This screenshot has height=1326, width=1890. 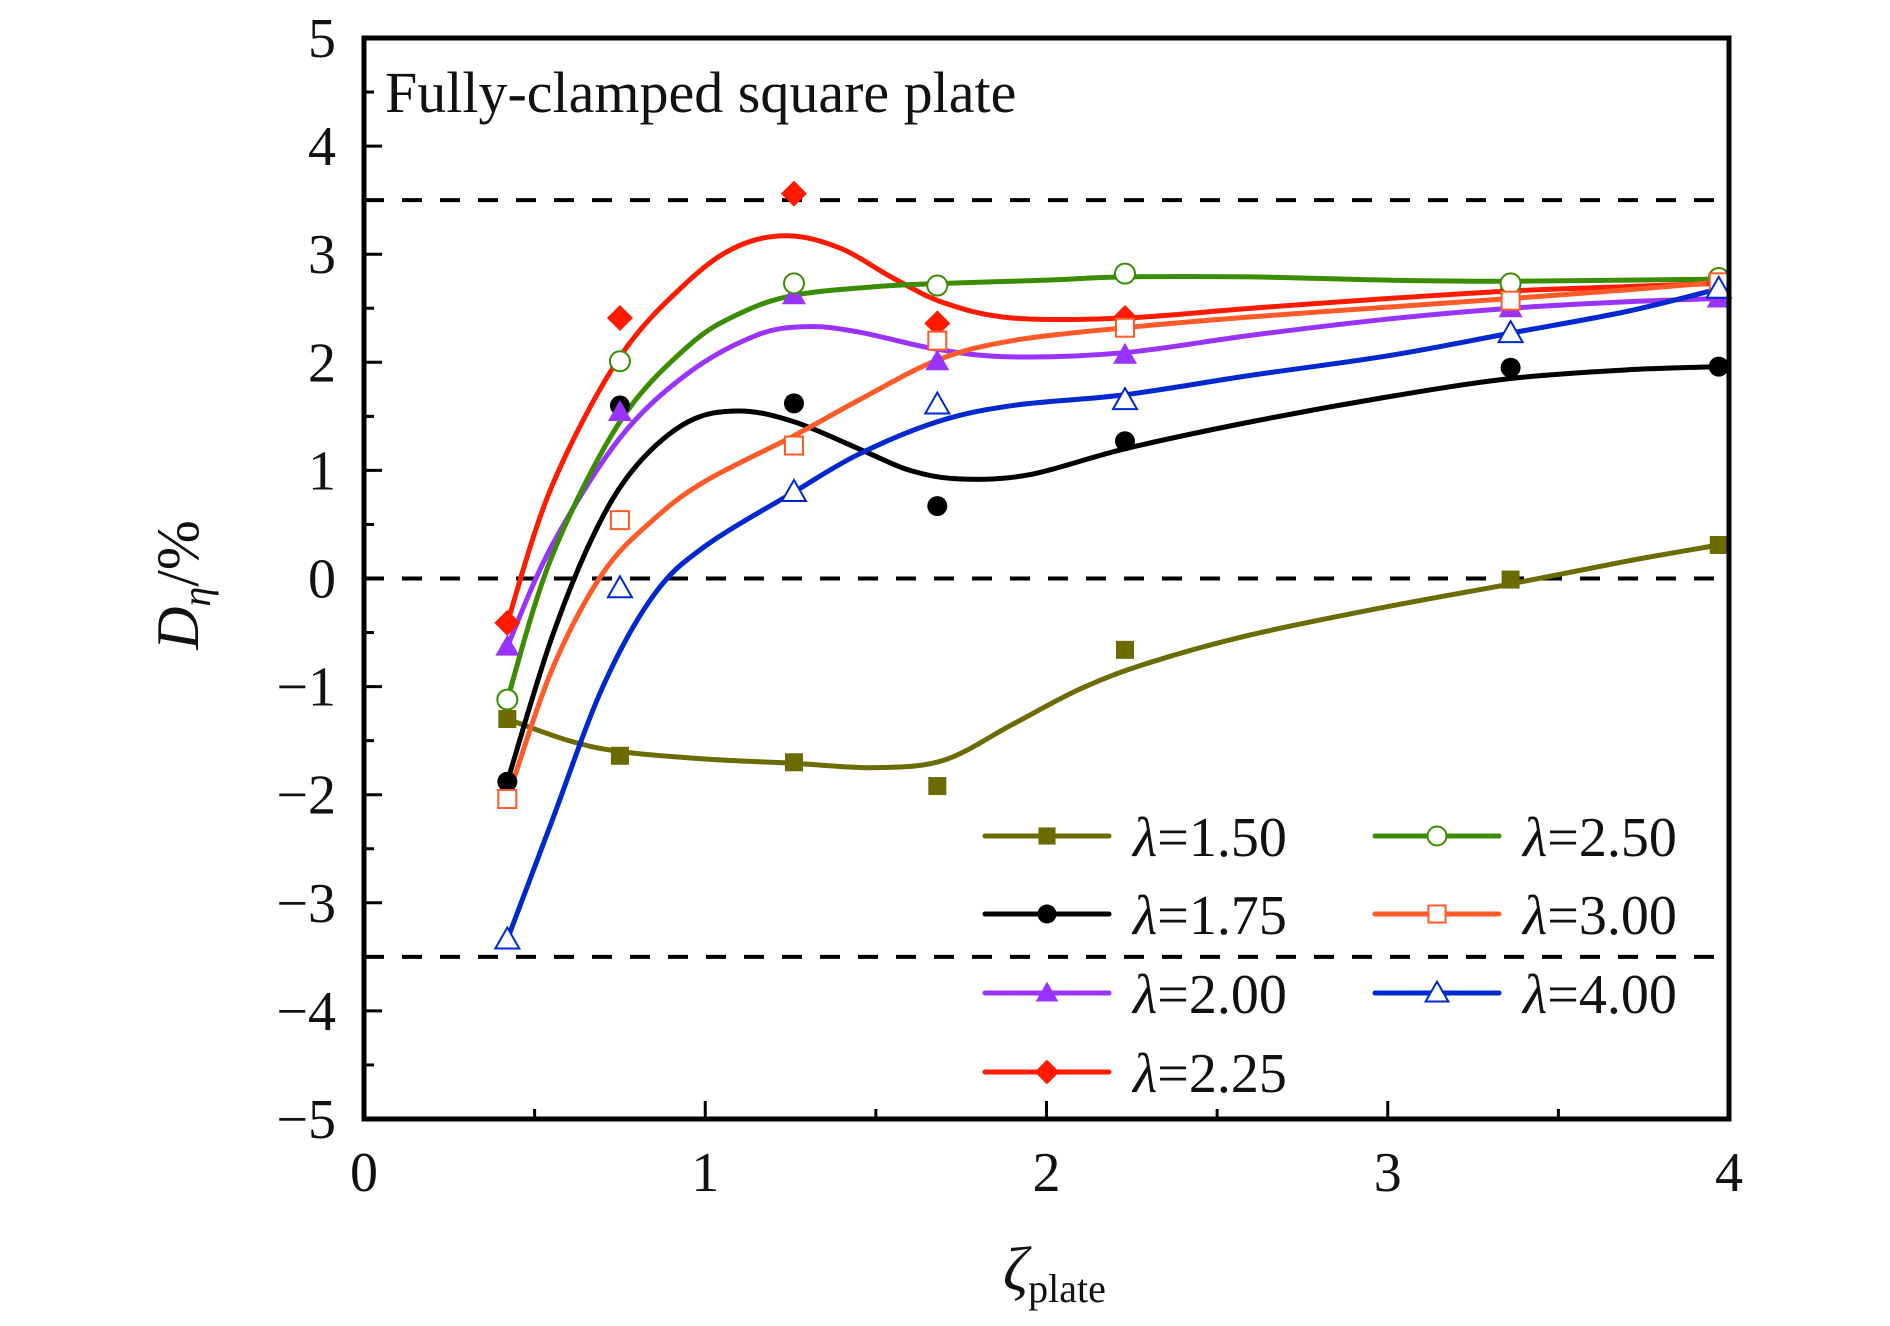 I want to click on y-tick-label: 4, so click(x=322, y=147).